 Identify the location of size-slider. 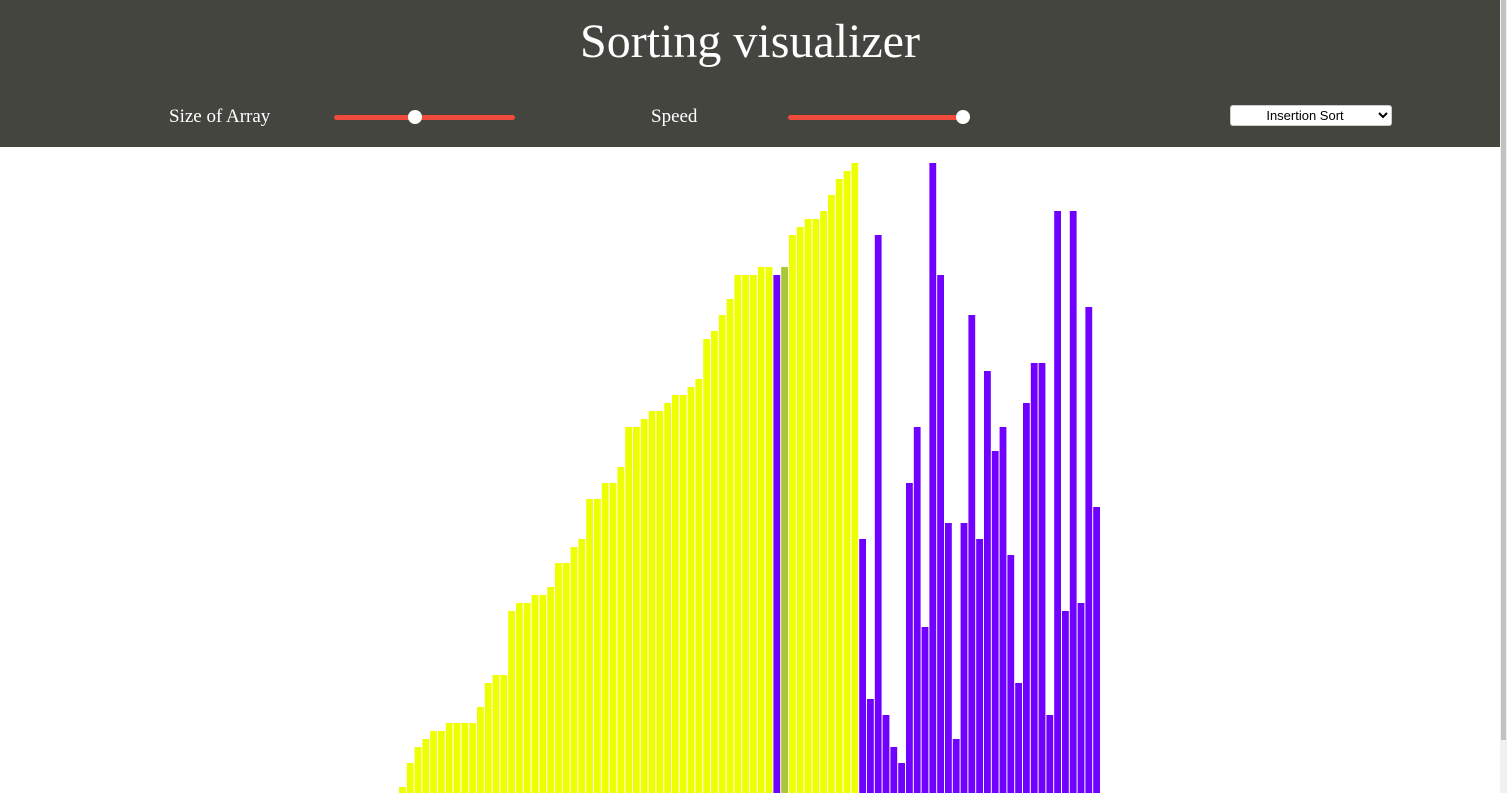
(424, 117).